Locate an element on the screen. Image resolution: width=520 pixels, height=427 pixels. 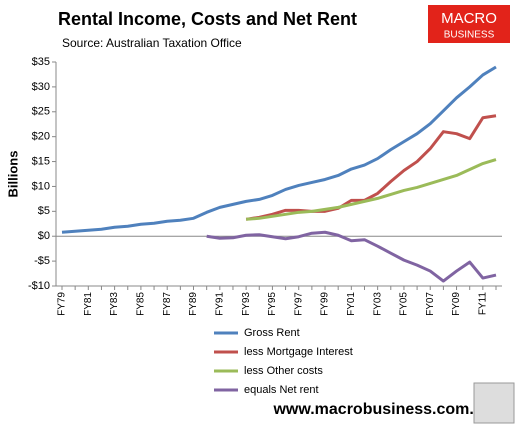
legend-label: equals Net rent is located at coordinates (281, 390).